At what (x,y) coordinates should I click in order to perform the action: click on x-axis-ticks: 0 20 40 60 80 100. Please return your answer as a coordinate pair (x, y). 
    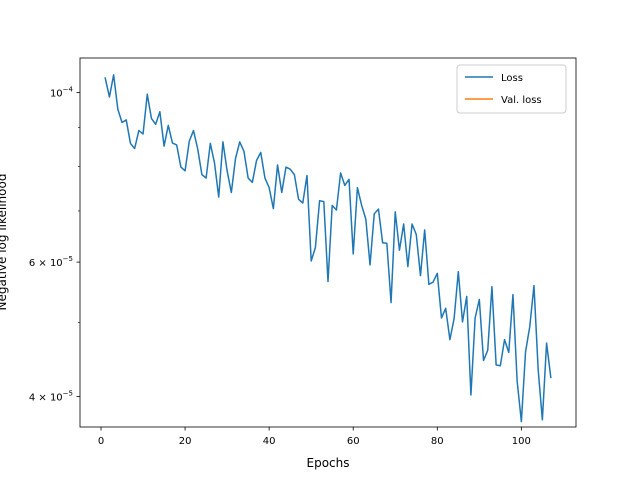
    Looking at the image, I should click on (314, 437).